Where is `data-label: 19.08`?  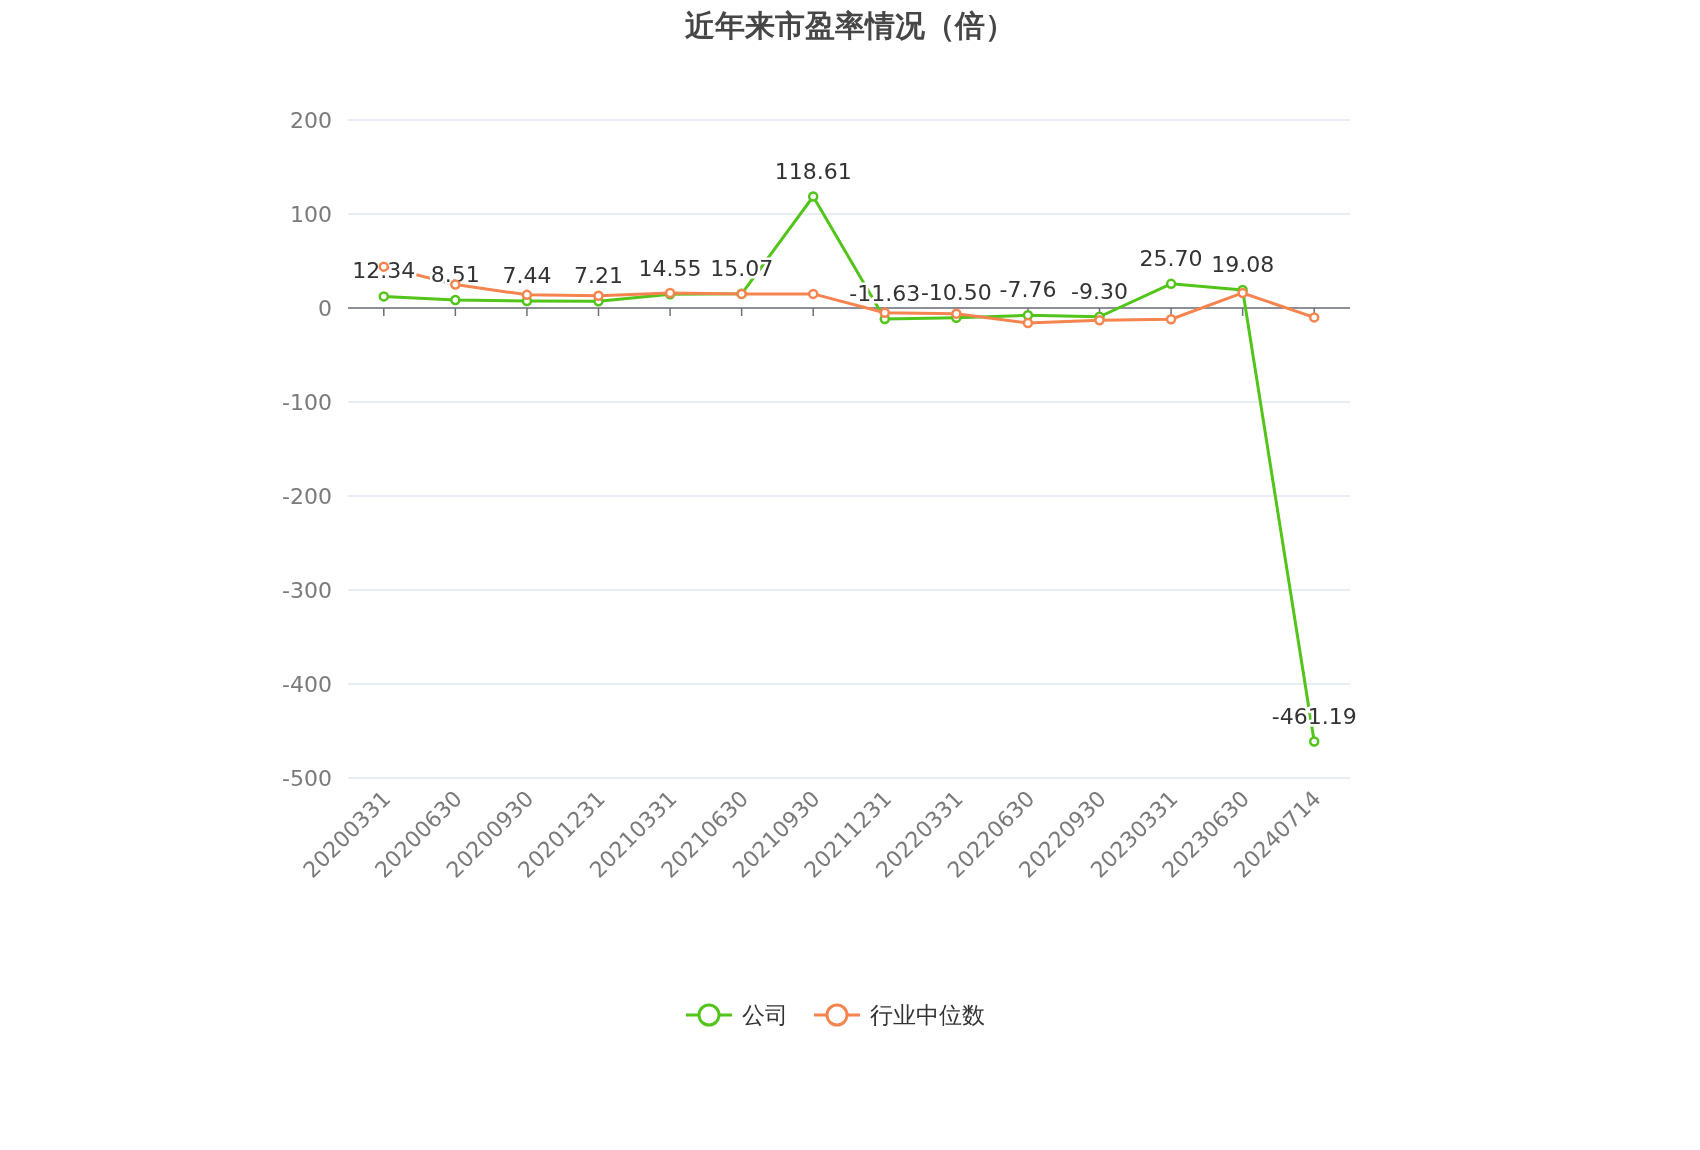 data-label: 19.08 is located at coordinates (1243, 265).